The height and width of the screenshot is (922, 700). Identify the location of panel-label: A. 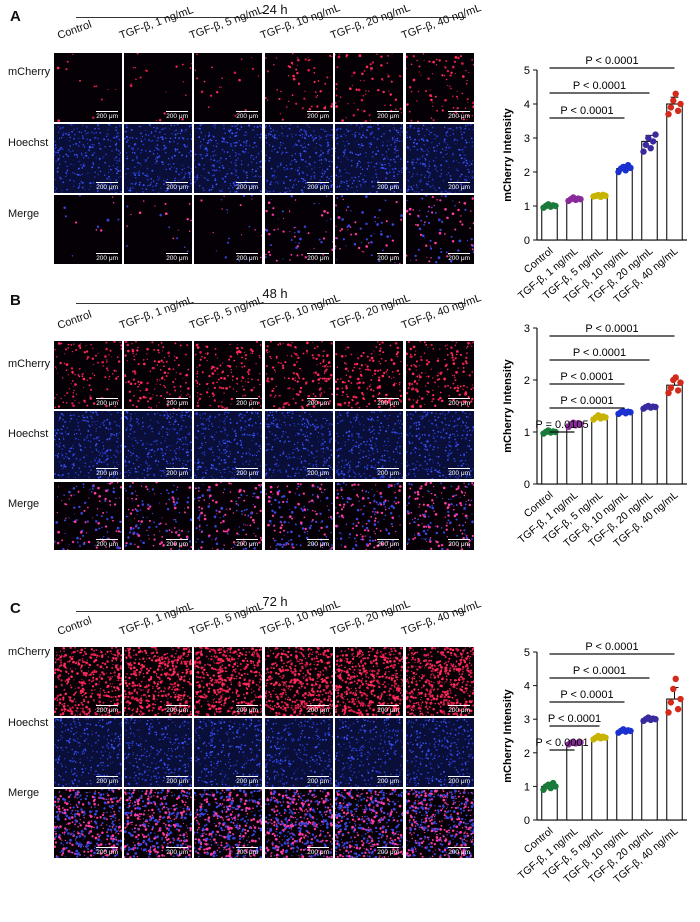
(15, 16).